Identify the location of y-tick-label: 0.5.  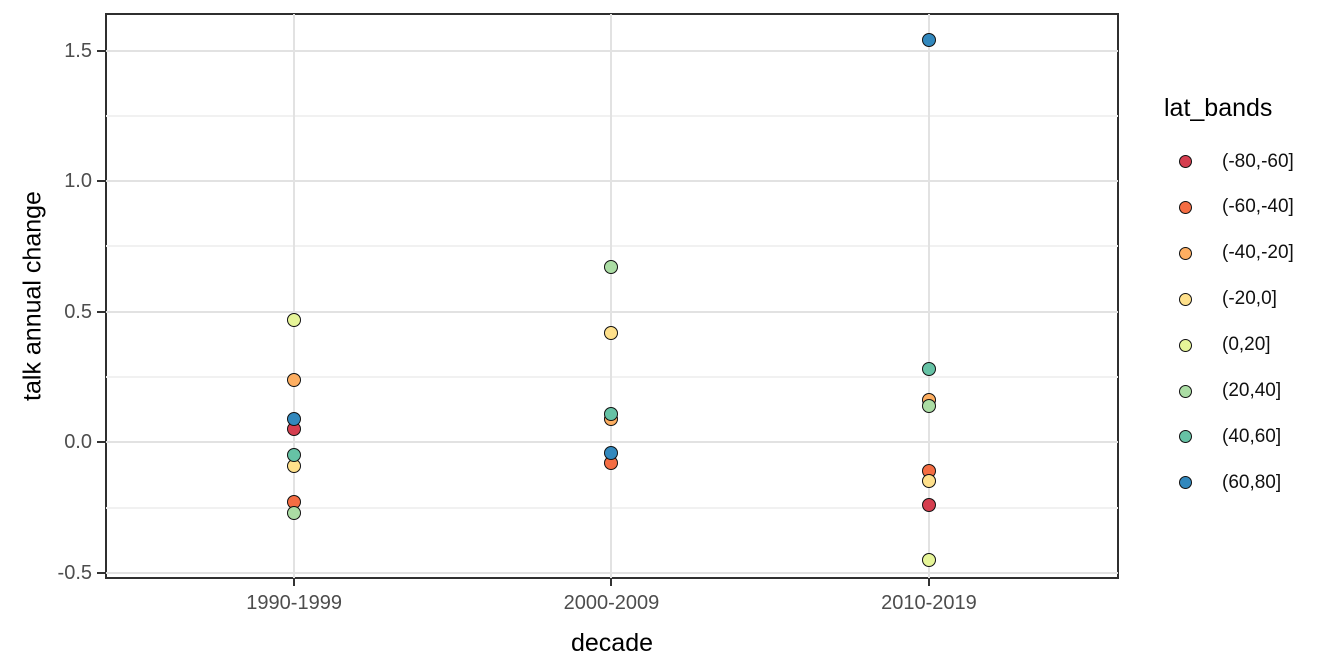
(78, 311).